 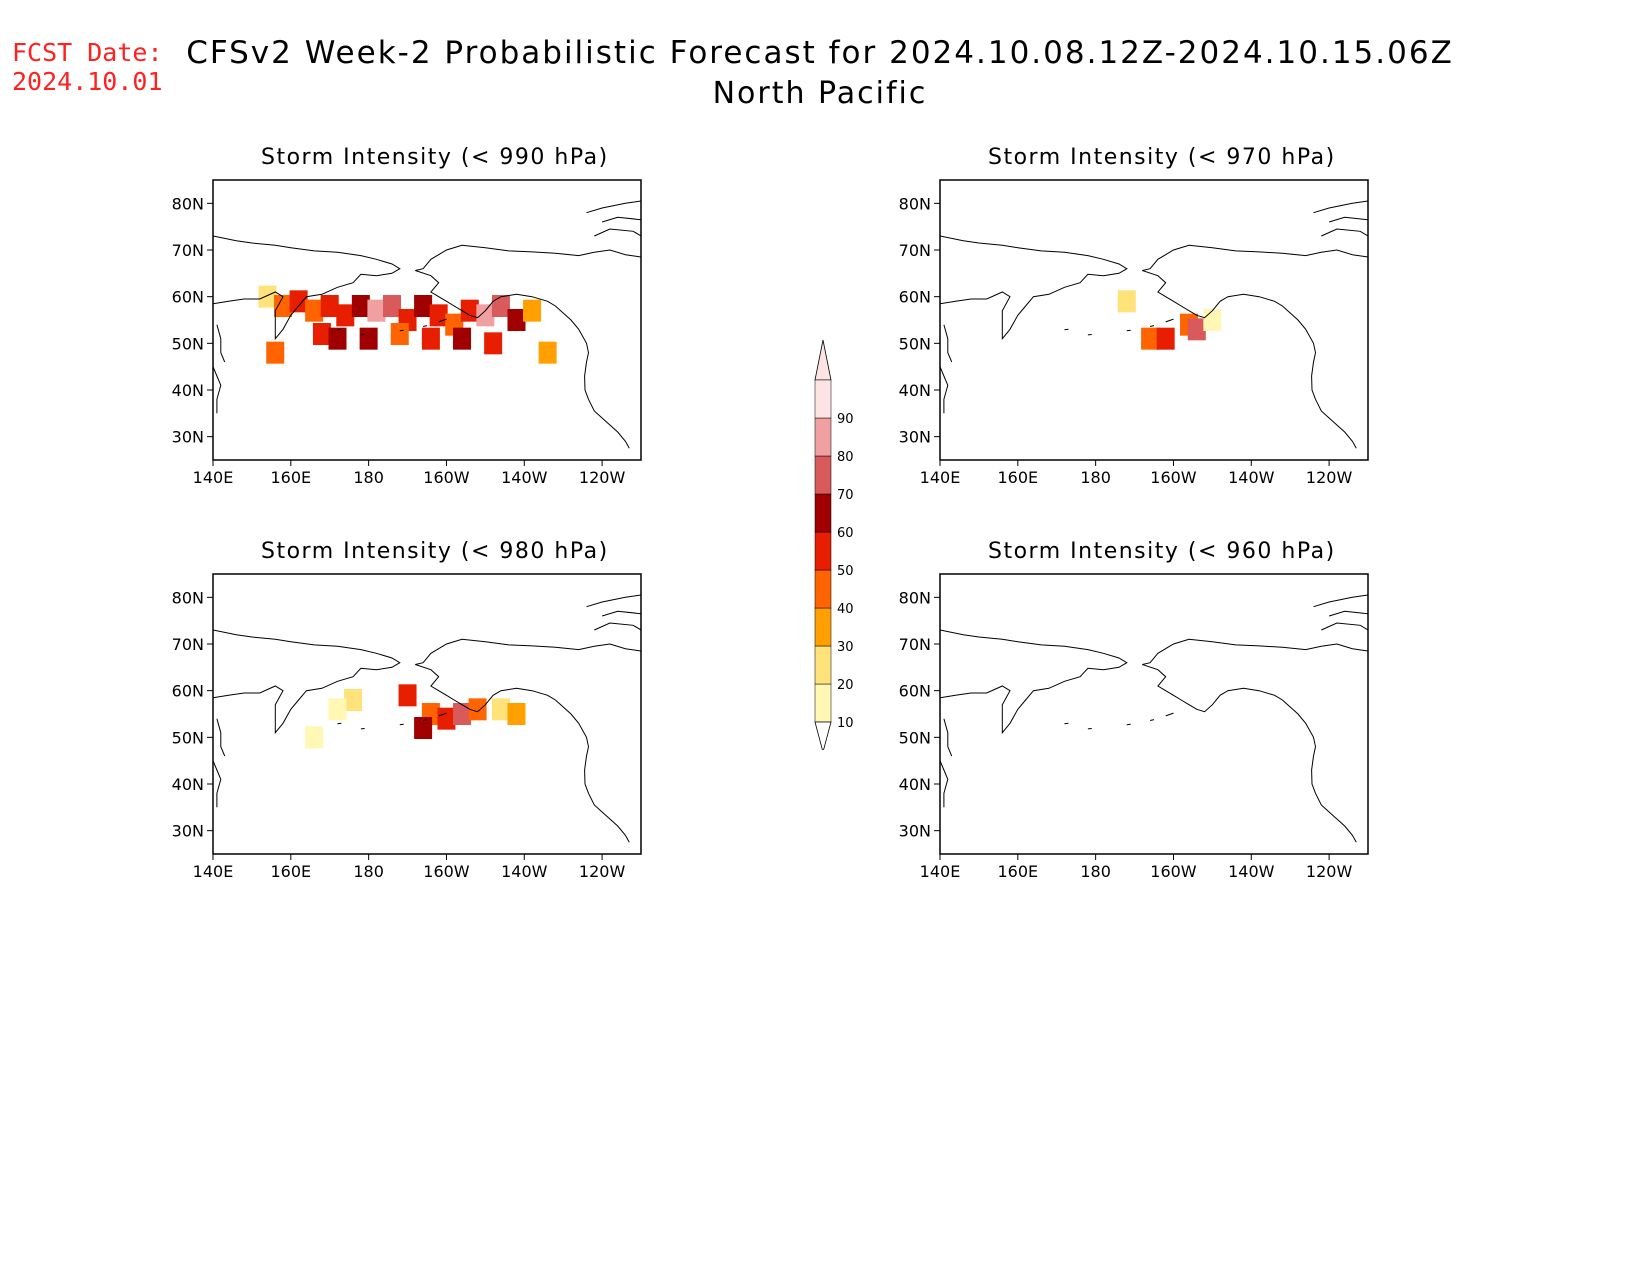 I want to click on colorbar: 10 20 30 40 50 60 70 80 90, so click(x=834, y=544).